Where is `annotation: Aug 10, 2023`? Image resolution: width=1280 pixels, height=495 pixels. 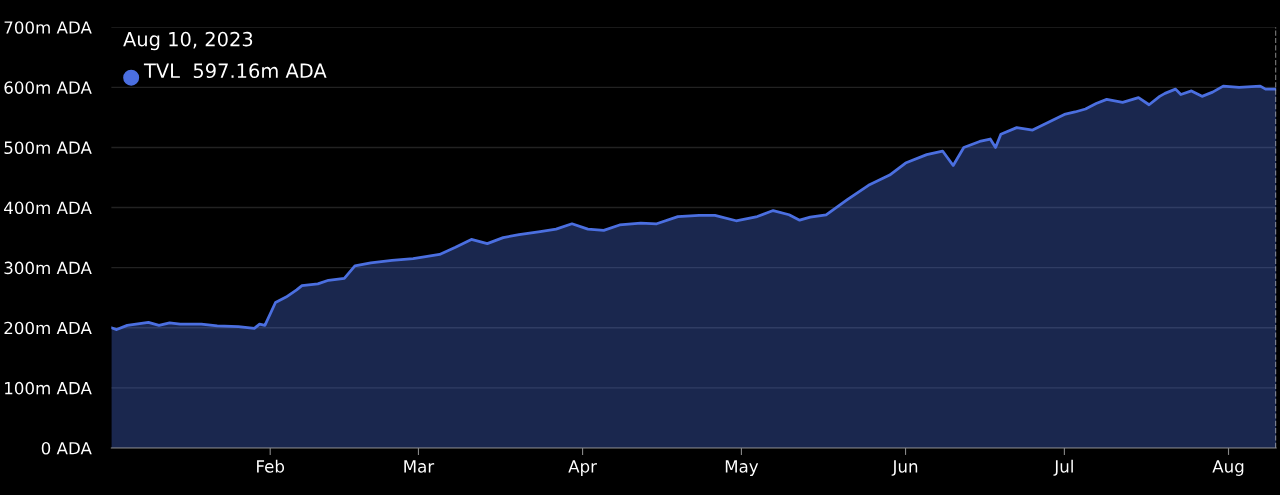 annotation: Aug 10, 2023 is located at coordinates (188, 41).